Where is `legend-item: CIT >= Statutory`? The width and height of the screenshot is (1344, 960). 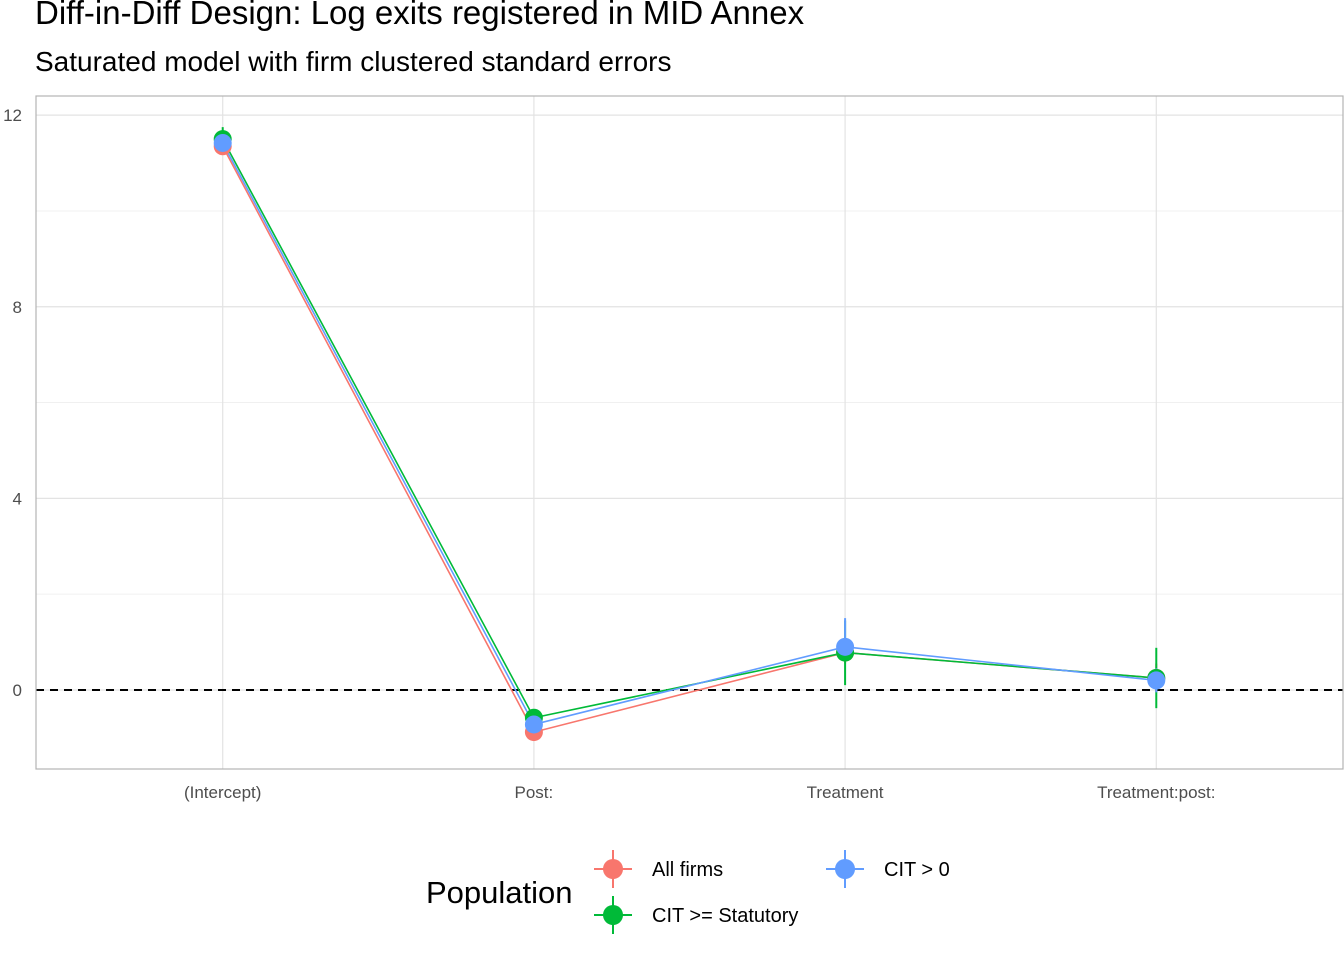
legend-item: CIT >= Statutory is located at coordinates (696, 915).